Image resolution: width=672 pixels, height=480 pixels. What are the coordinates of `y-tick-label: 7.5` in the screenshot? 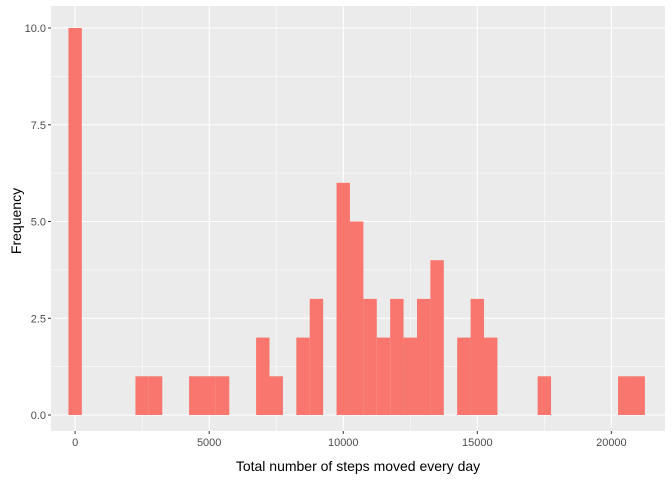 It's located at (38, 126).